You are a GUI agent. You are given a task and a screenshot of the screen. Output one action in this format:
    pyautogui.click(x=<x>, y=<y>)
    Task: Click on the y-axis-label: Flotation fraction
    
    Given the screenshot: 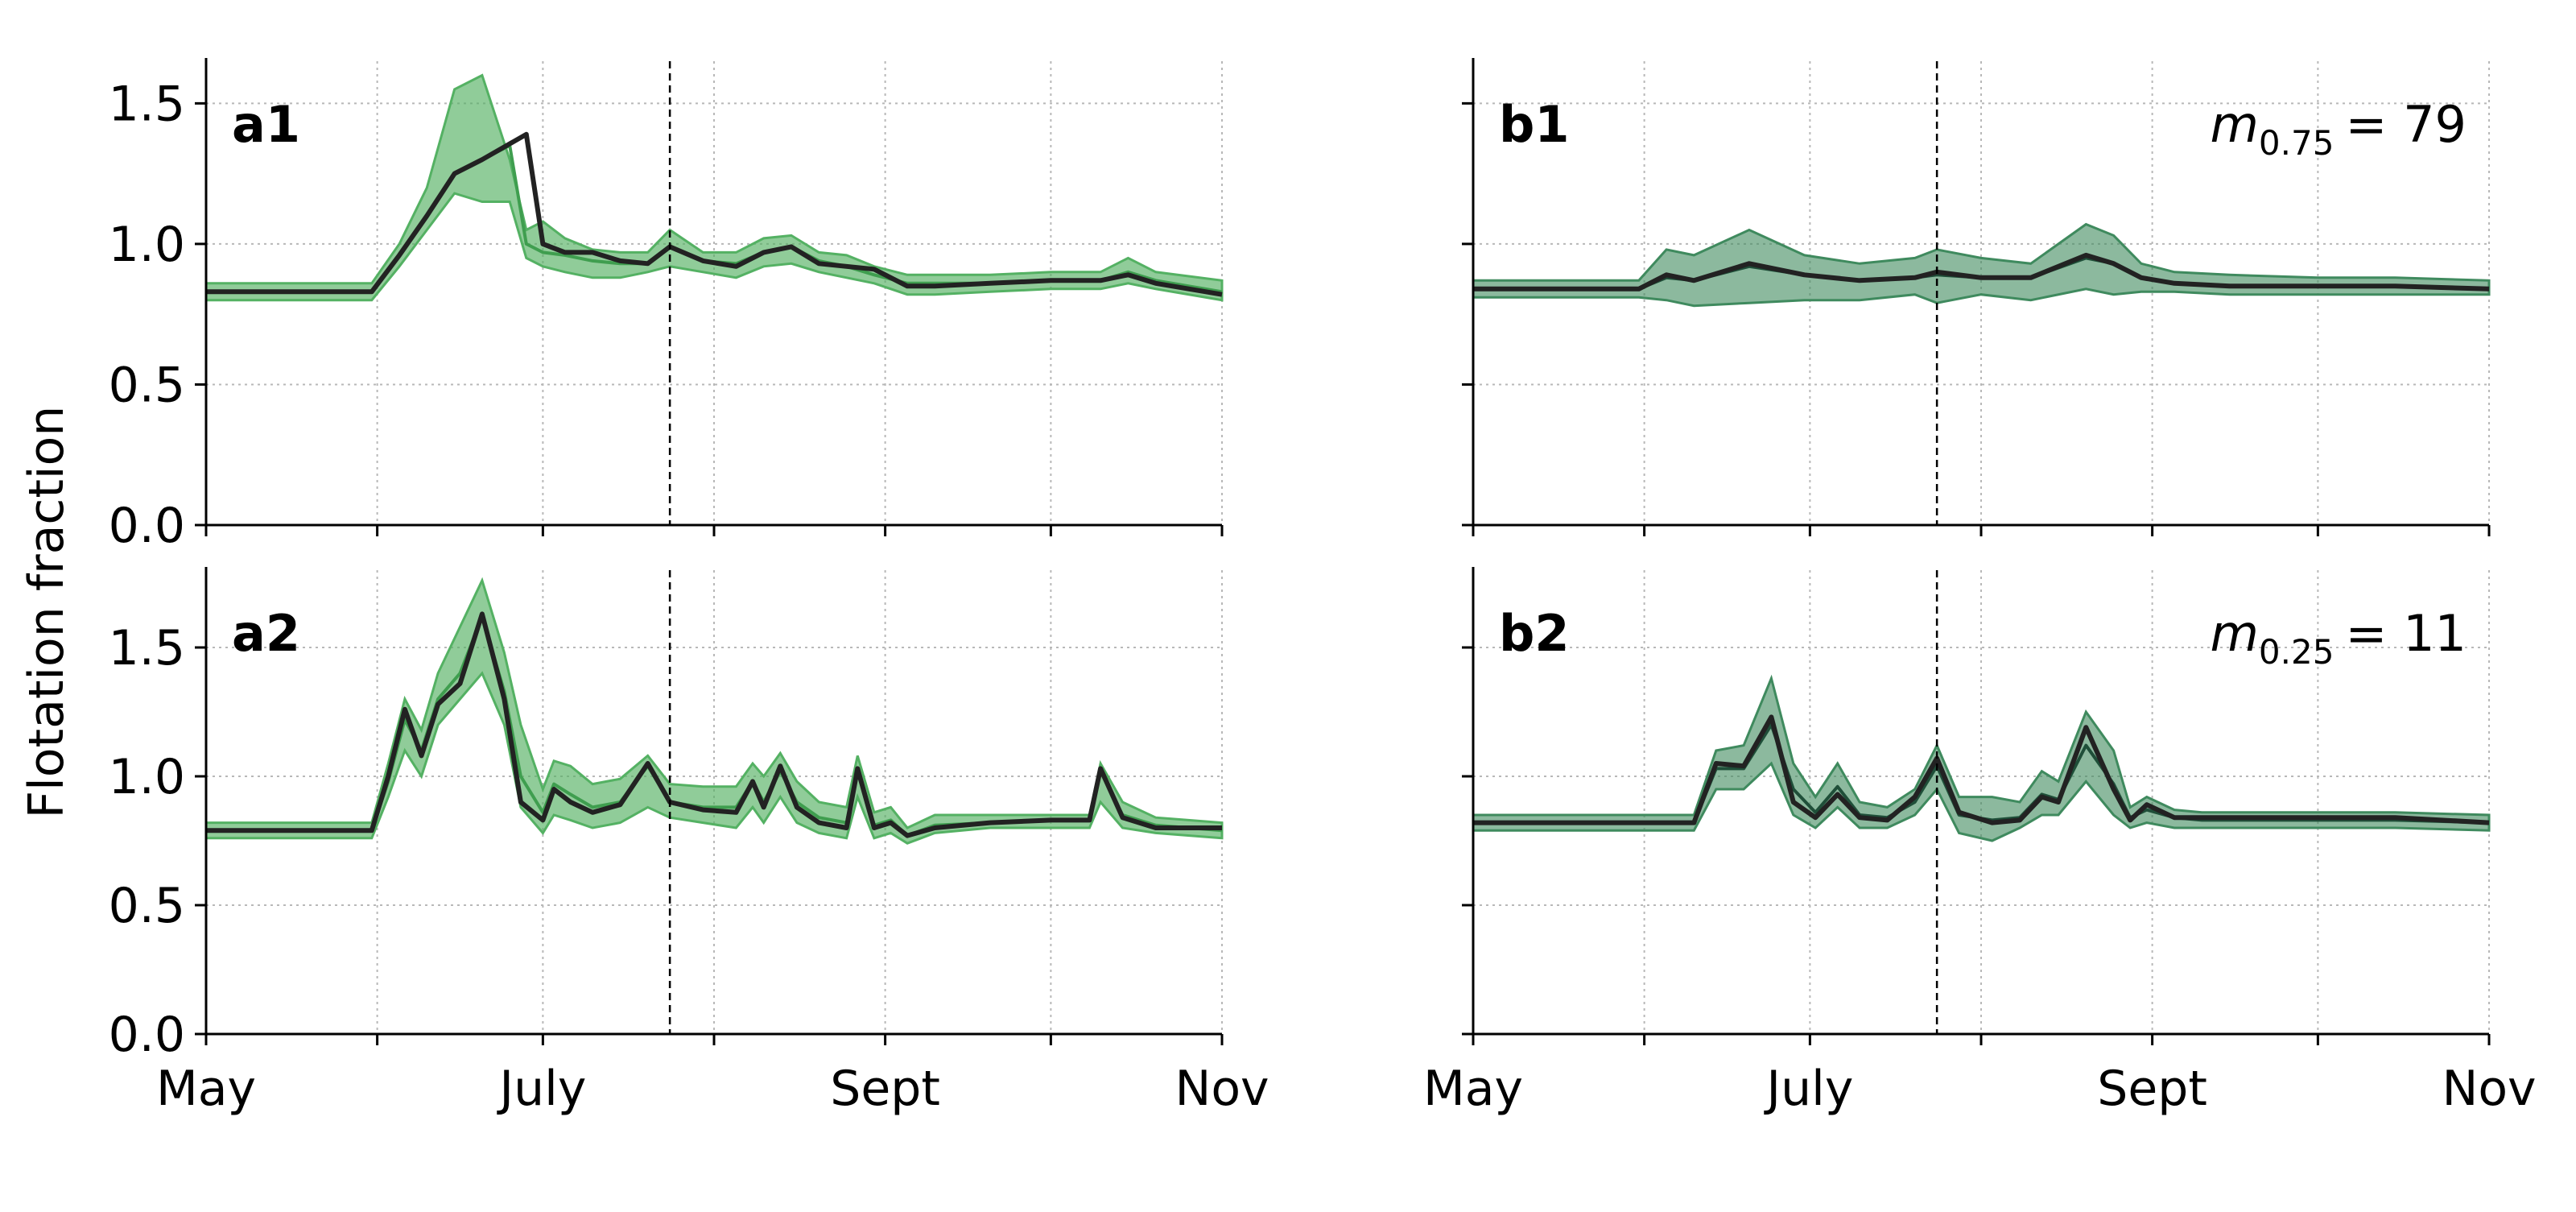 What is the action you would take?
    pyautogui.click(x=47, y=612)
    